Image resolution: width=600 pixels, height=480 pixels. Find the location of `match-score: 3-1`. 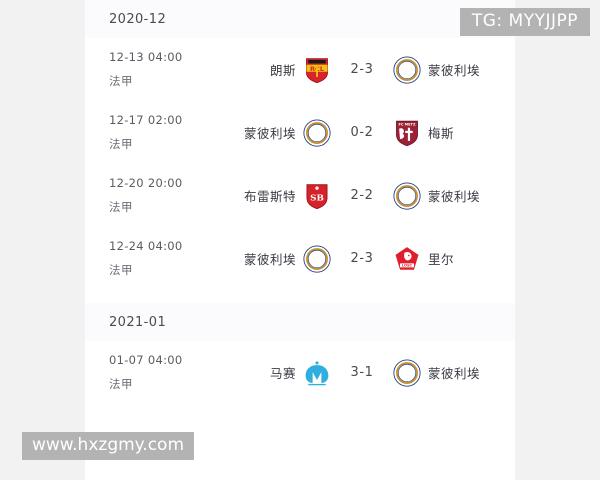

match-score: 3-1 is located at coordinates (362, 372).